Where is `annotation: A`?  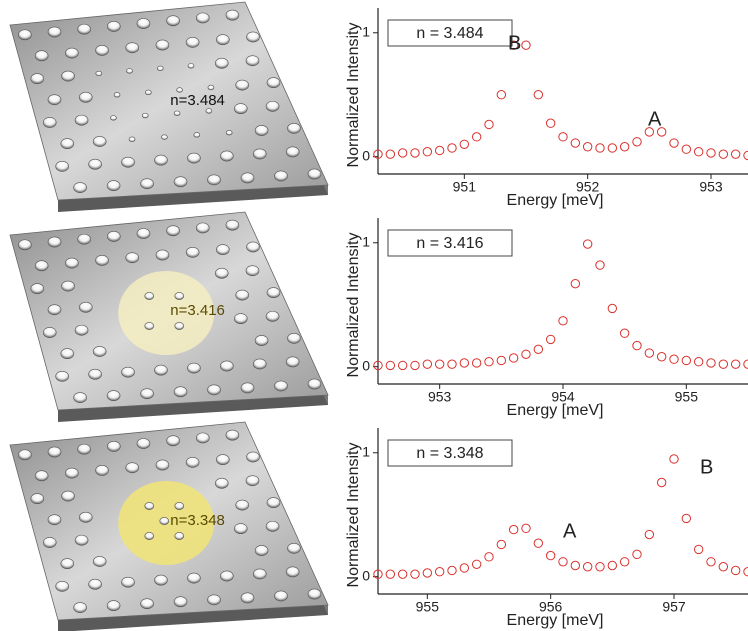 annotation: A is located at coordinates (570, 531).